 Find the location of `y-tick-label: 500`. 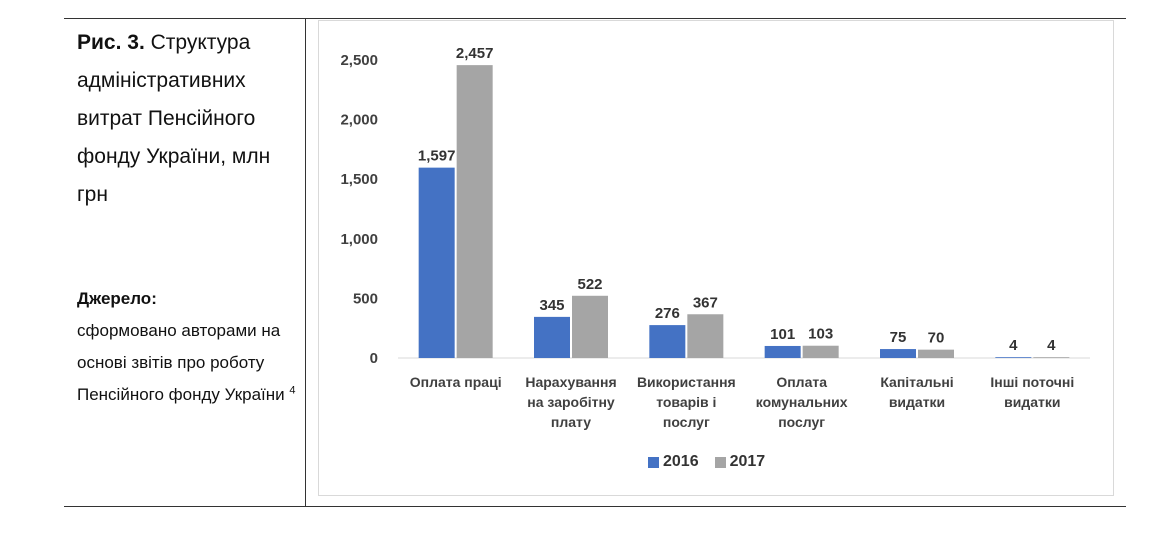

y-tick-label: 500 is located at coordinates (365, 298).